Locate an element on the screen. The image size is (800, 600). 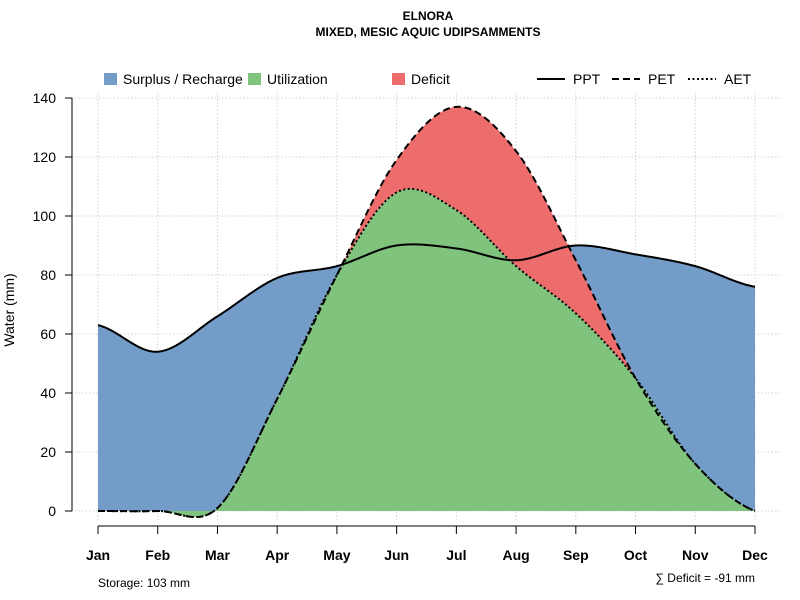
chart-subtitle: MIXED, MESIC AQUIC UDIPSAMMENTS is located at coordinates (428, 32).